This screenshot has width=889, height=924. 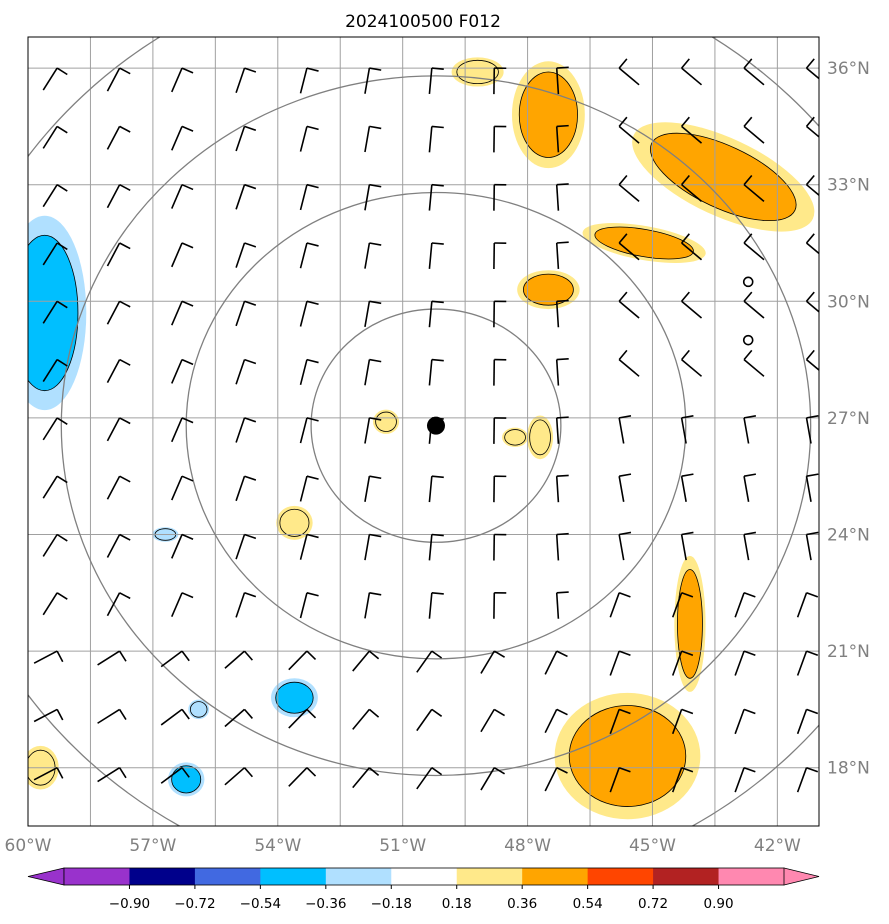 I want to click on colorbar-over-arrow, so click(x=801, y=876).